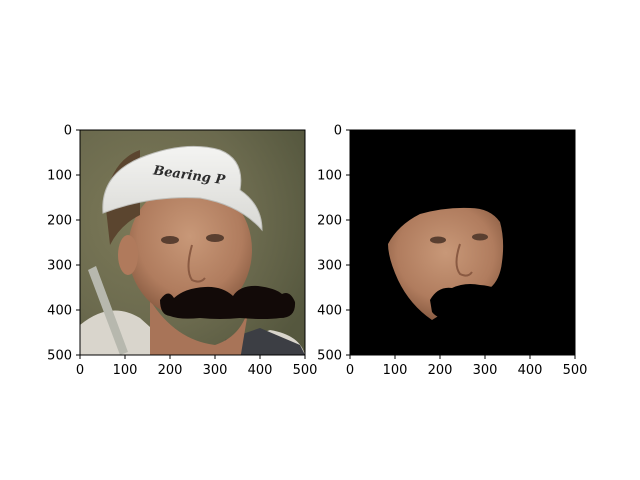 The image size is (640, 480). I want to click on right-xtick-label: 300, so click(485, 370).